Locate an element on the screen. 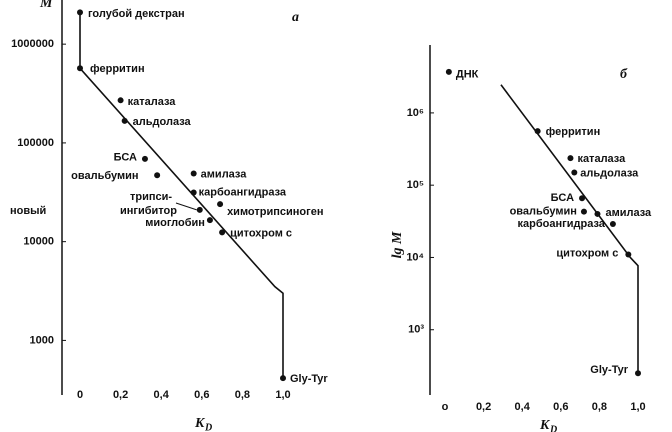 The image size is (672, 432). y-tick-label: 10⁴ is located at coordinates (415, 257).